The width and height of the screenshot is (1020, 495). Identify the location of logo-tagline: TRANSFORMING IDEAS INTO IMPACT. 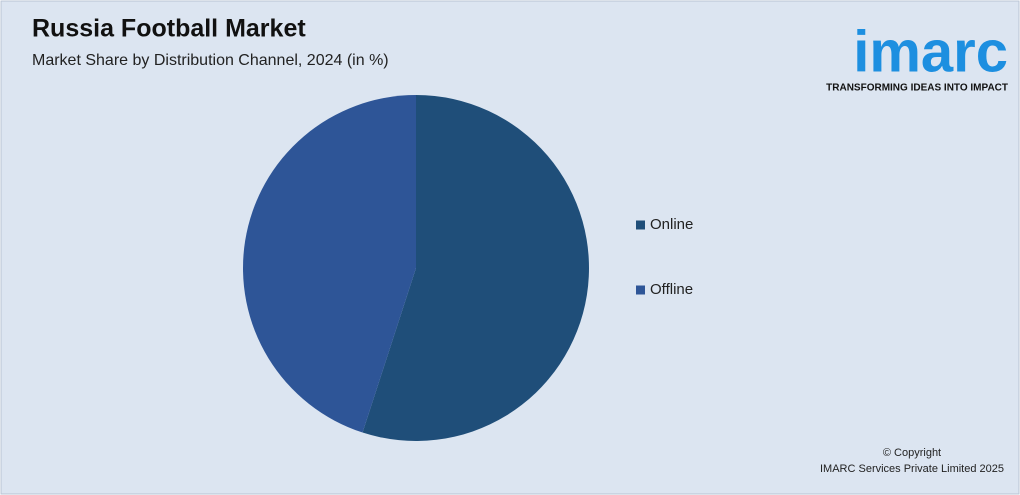
(917, 88).